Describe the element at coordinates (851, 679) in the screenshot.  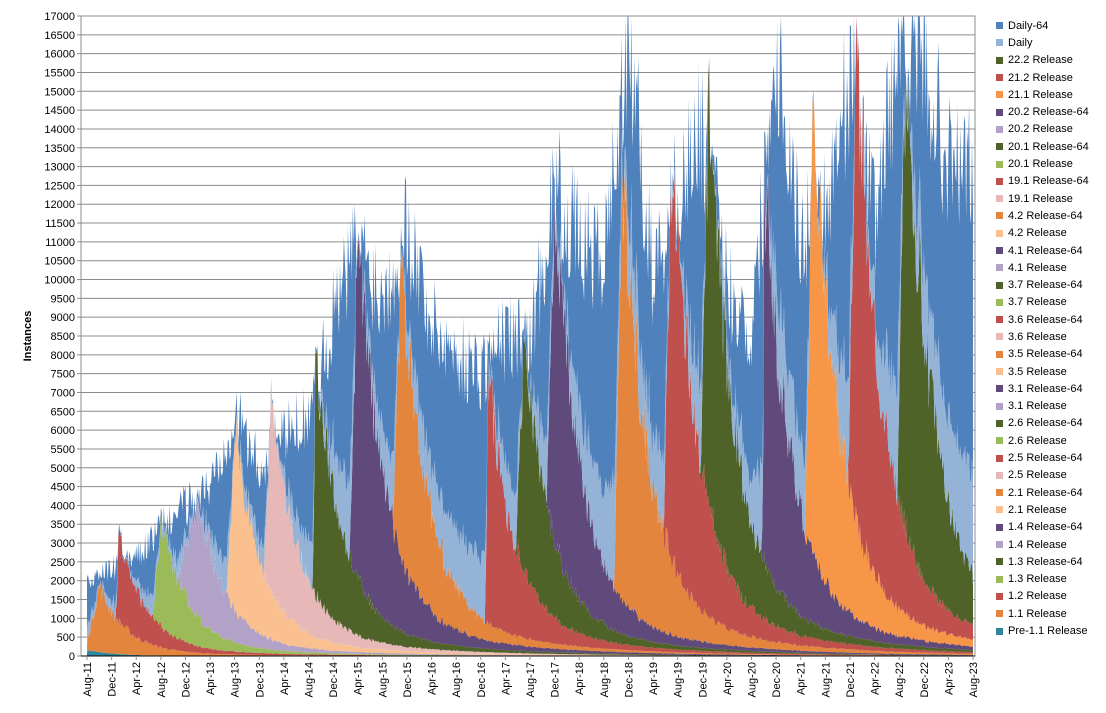
I see `x-tick-label: Dec-21` at that location.